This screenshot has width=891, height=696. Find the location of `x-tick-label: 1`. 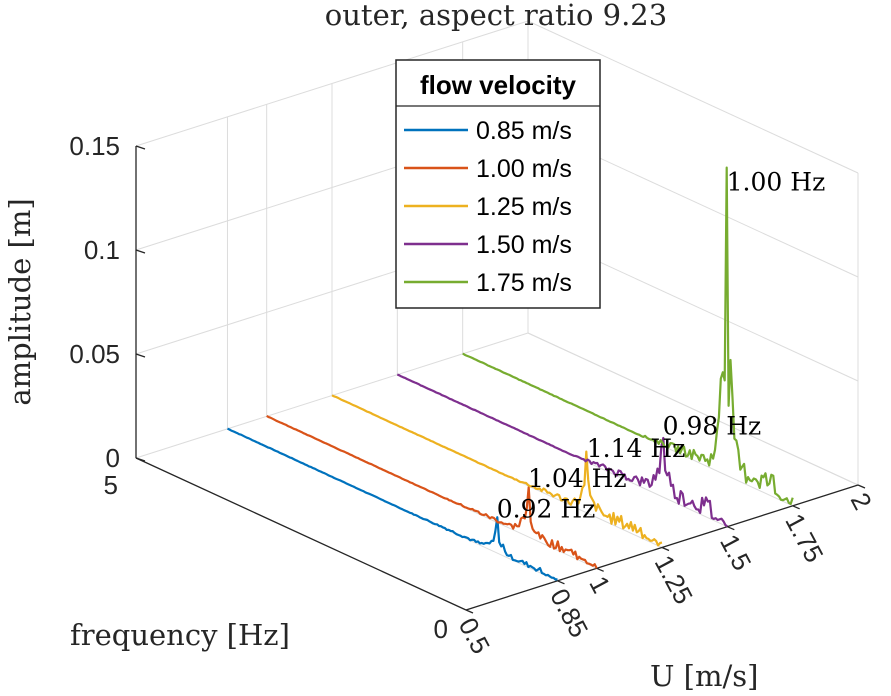

x-tick-label: 1 is located at coordinates (599, 584).